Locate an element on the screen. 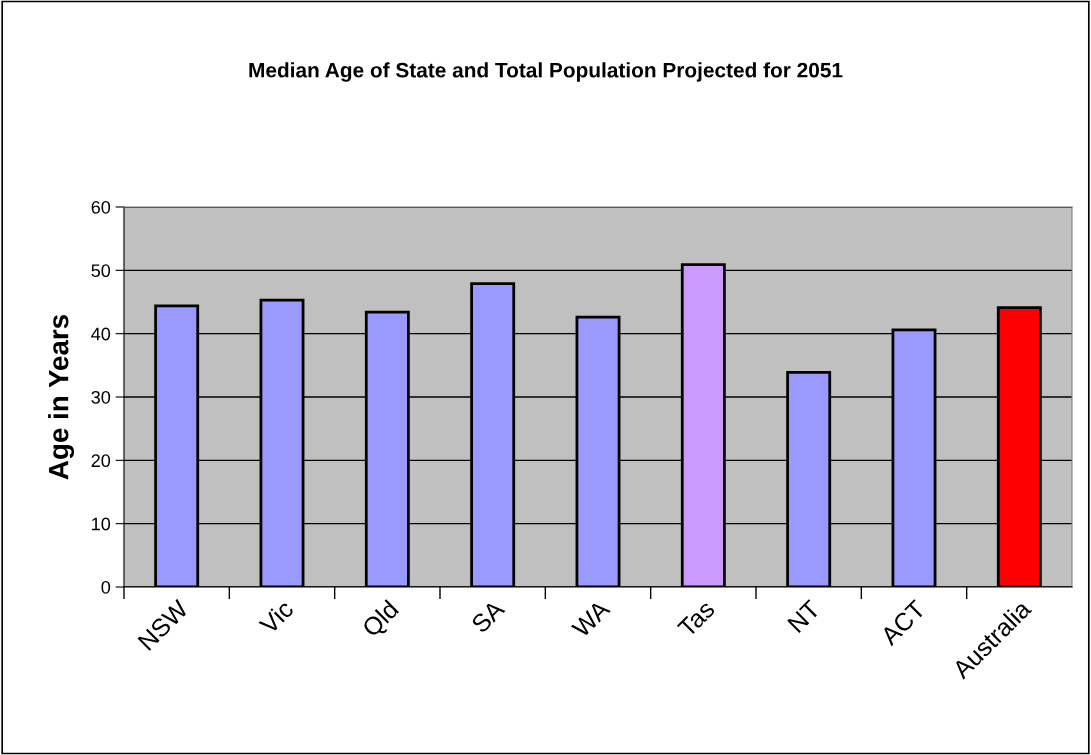 This screenshot has height=755, width=1091. x-tick-label: SA is located at coordinates (488, 616).